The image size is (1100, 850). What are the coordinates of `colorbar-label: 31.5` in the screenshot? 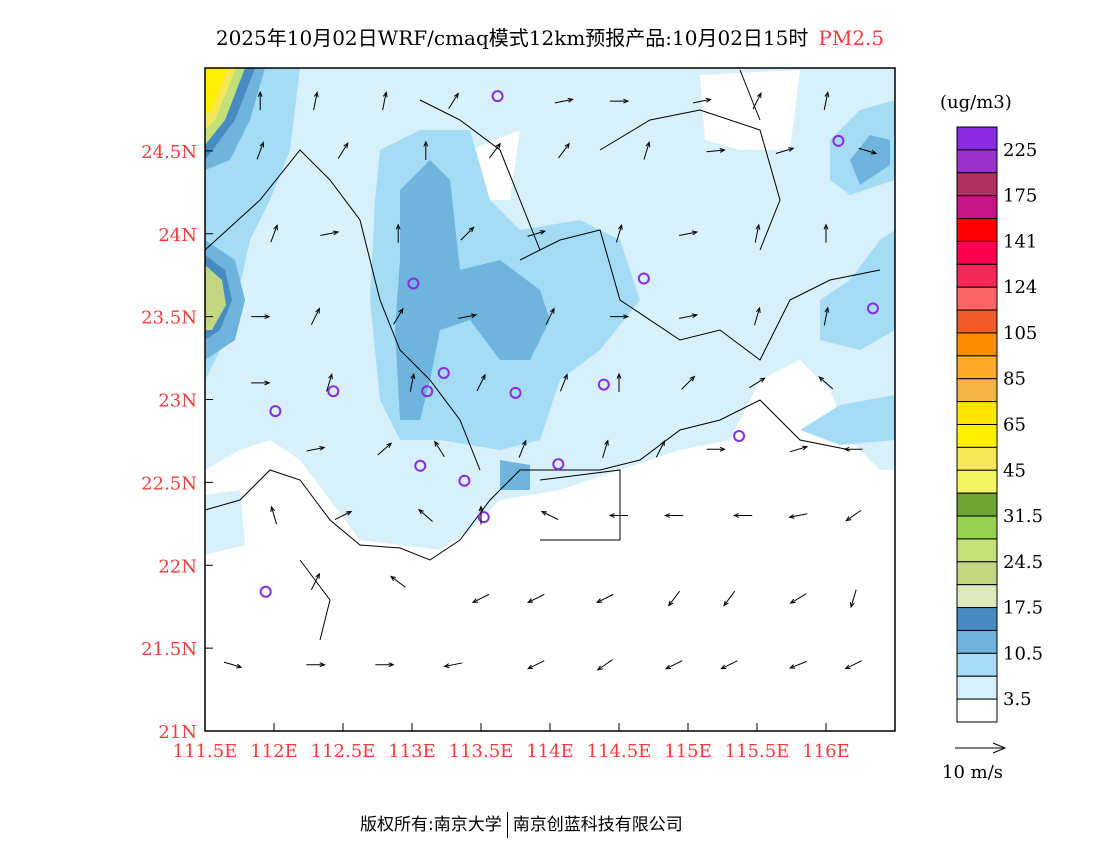 It's located at (1023, 516).